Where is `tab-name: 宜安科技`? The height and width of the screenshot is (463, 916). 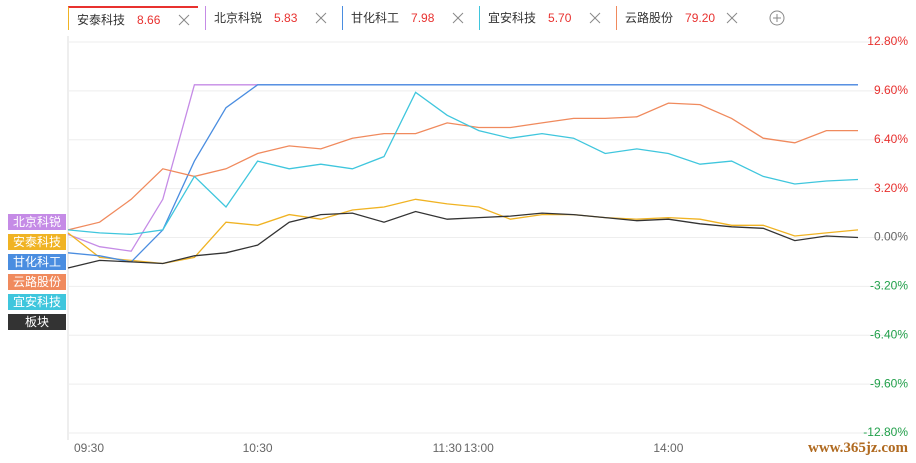
tab-name: 宜安科技 is located at coordinates (512, 18).